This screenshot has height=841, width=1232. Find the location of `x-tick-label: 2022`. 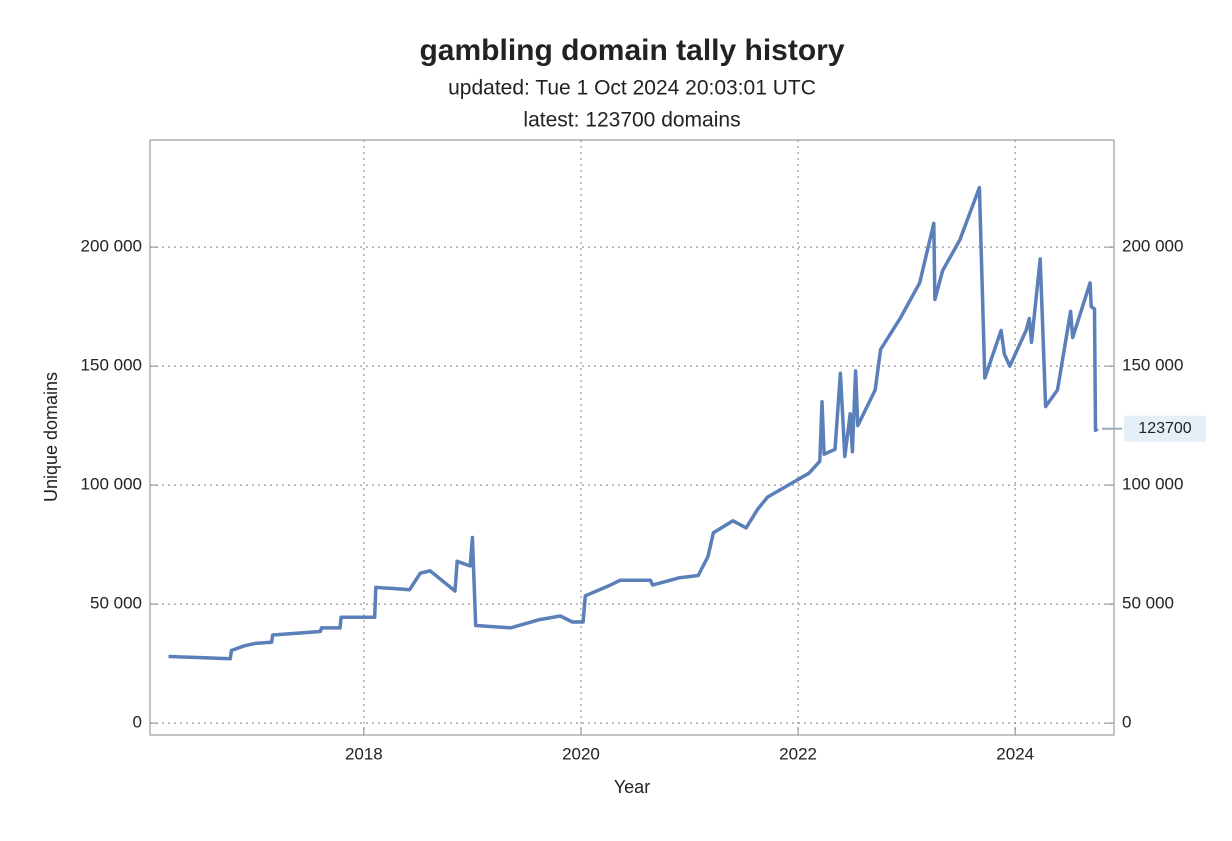

x-tick-label: 2022 is located at coordinates (798, 753).